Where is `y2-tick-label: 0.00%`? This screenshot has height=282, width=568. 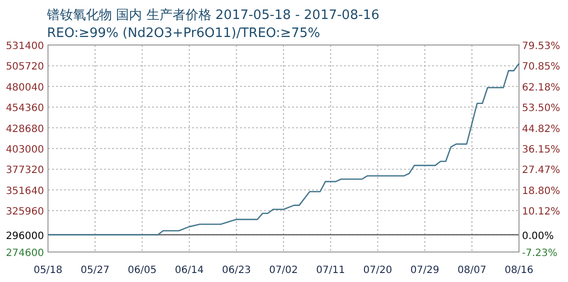 y2-tick-label: 0.00% is located at coordinates (538, 236).